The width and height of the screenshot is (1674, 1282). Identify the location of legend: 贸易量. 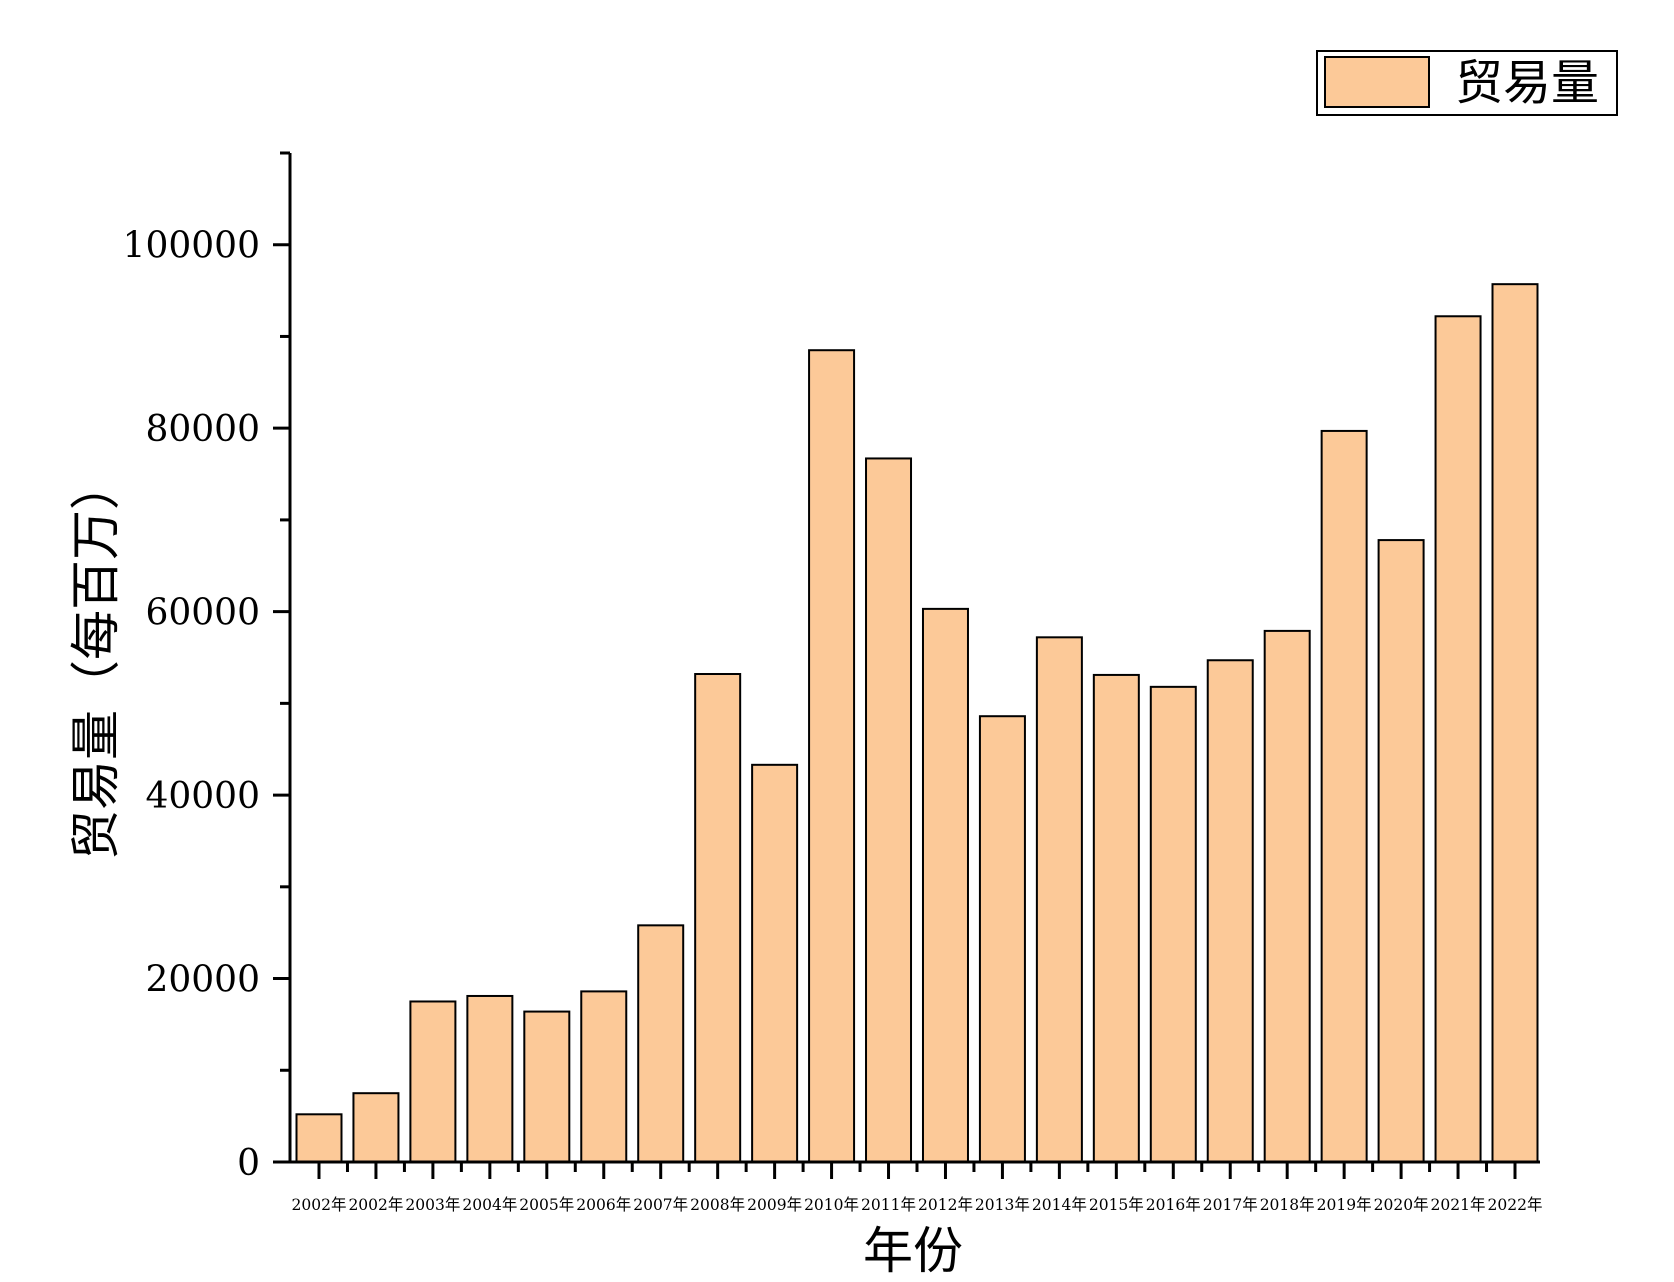
(1467, 83).